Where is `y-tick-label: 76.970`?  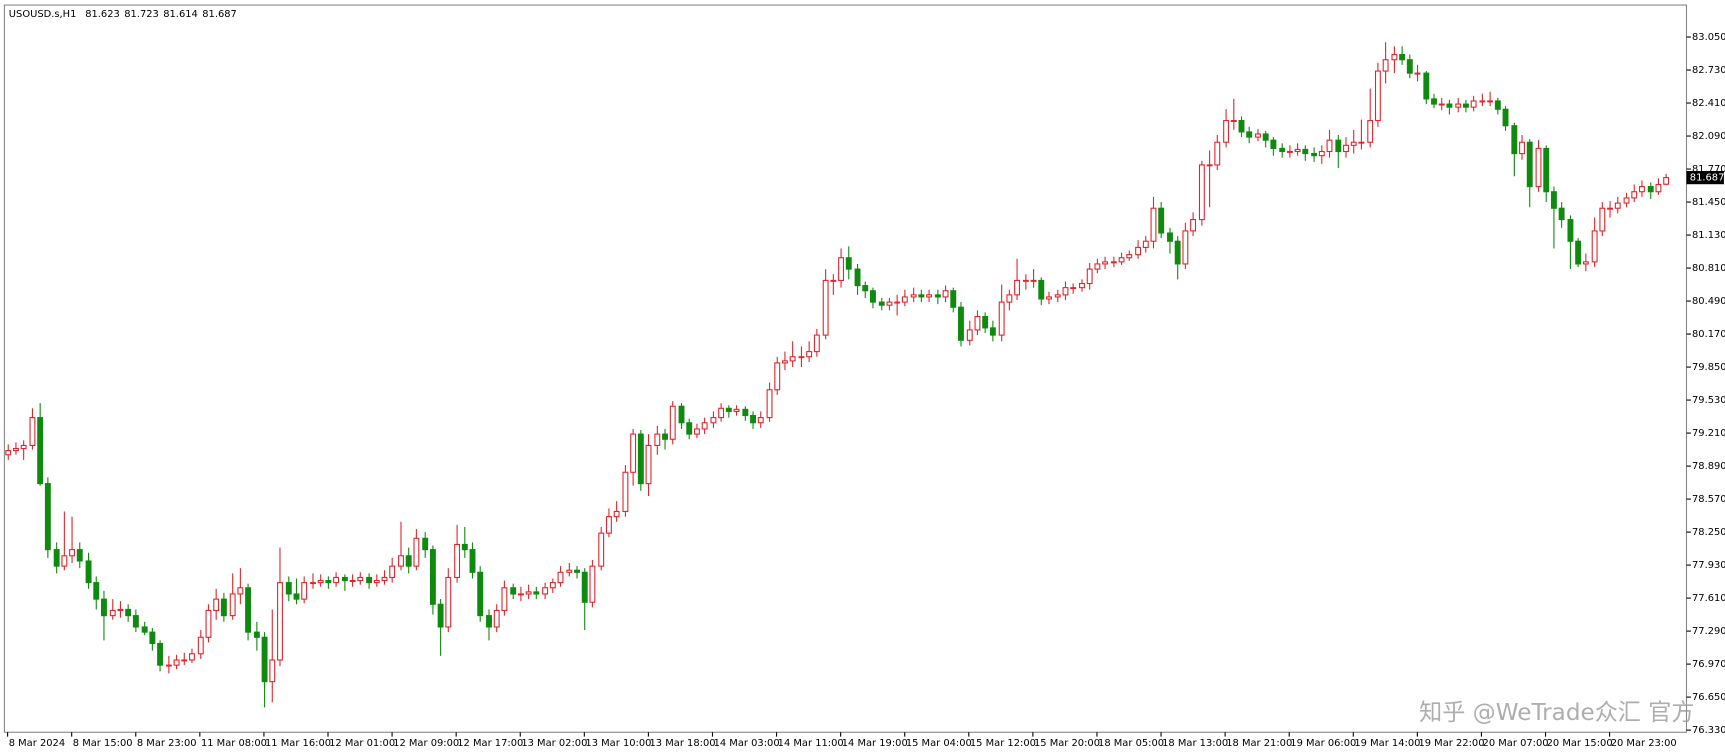
y-tick-label: 76.970 is located at coordinates (1708, 664).